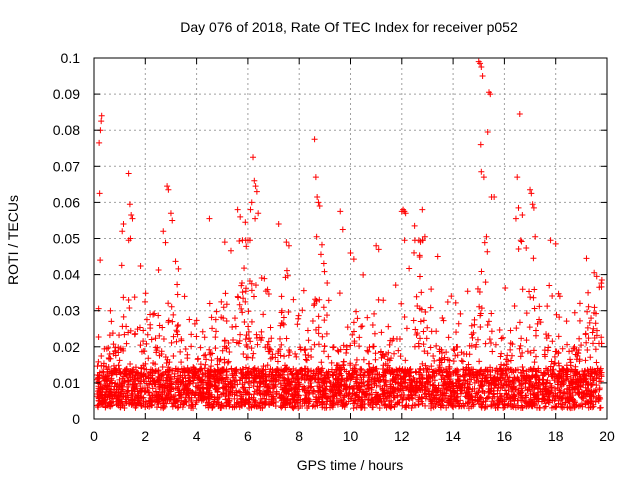  I want to click on y-tick-label: 0.09, so click(66, 94).